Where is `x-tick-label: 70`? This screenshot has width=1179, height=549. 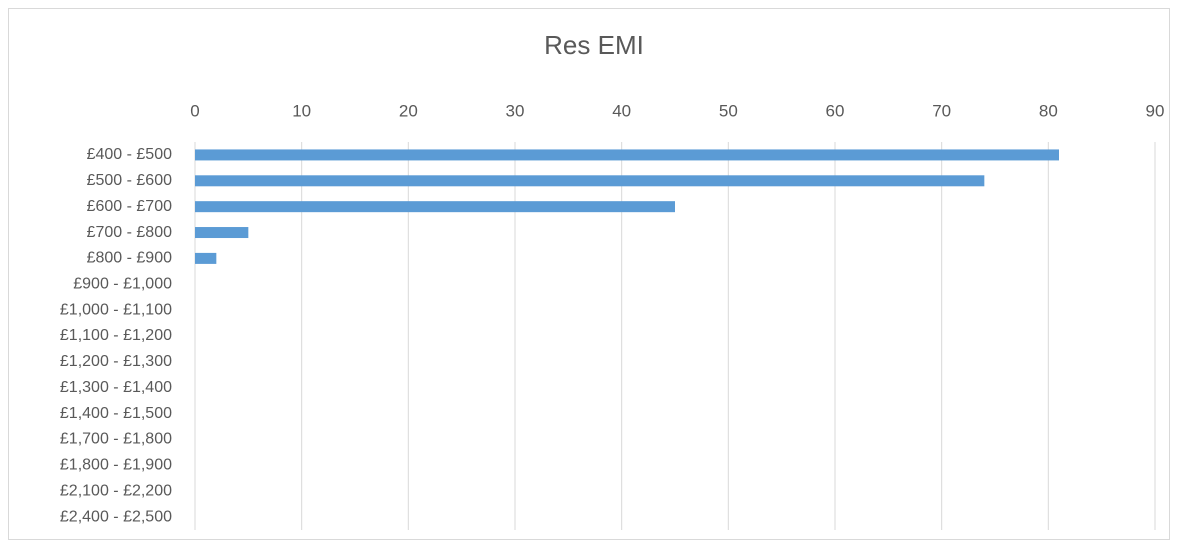 x-tick-label: 70 is located at coordinates (941, 110).